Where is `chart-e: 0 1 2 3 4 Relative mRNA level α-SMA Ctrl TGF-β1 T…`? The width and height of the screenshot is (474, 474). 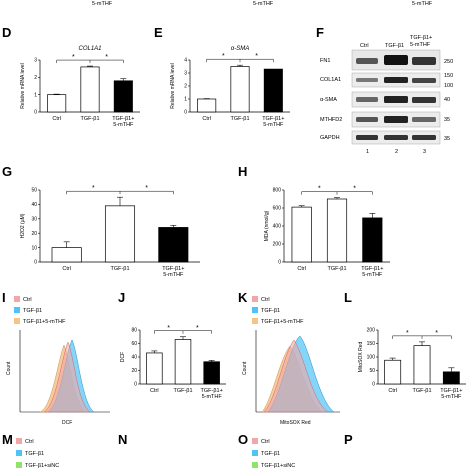 chart-e: 0 1 2 3 4 Relative mRNA level α-SMA Ctrl TGF-β1 T… is located at coordinates (230, 87).